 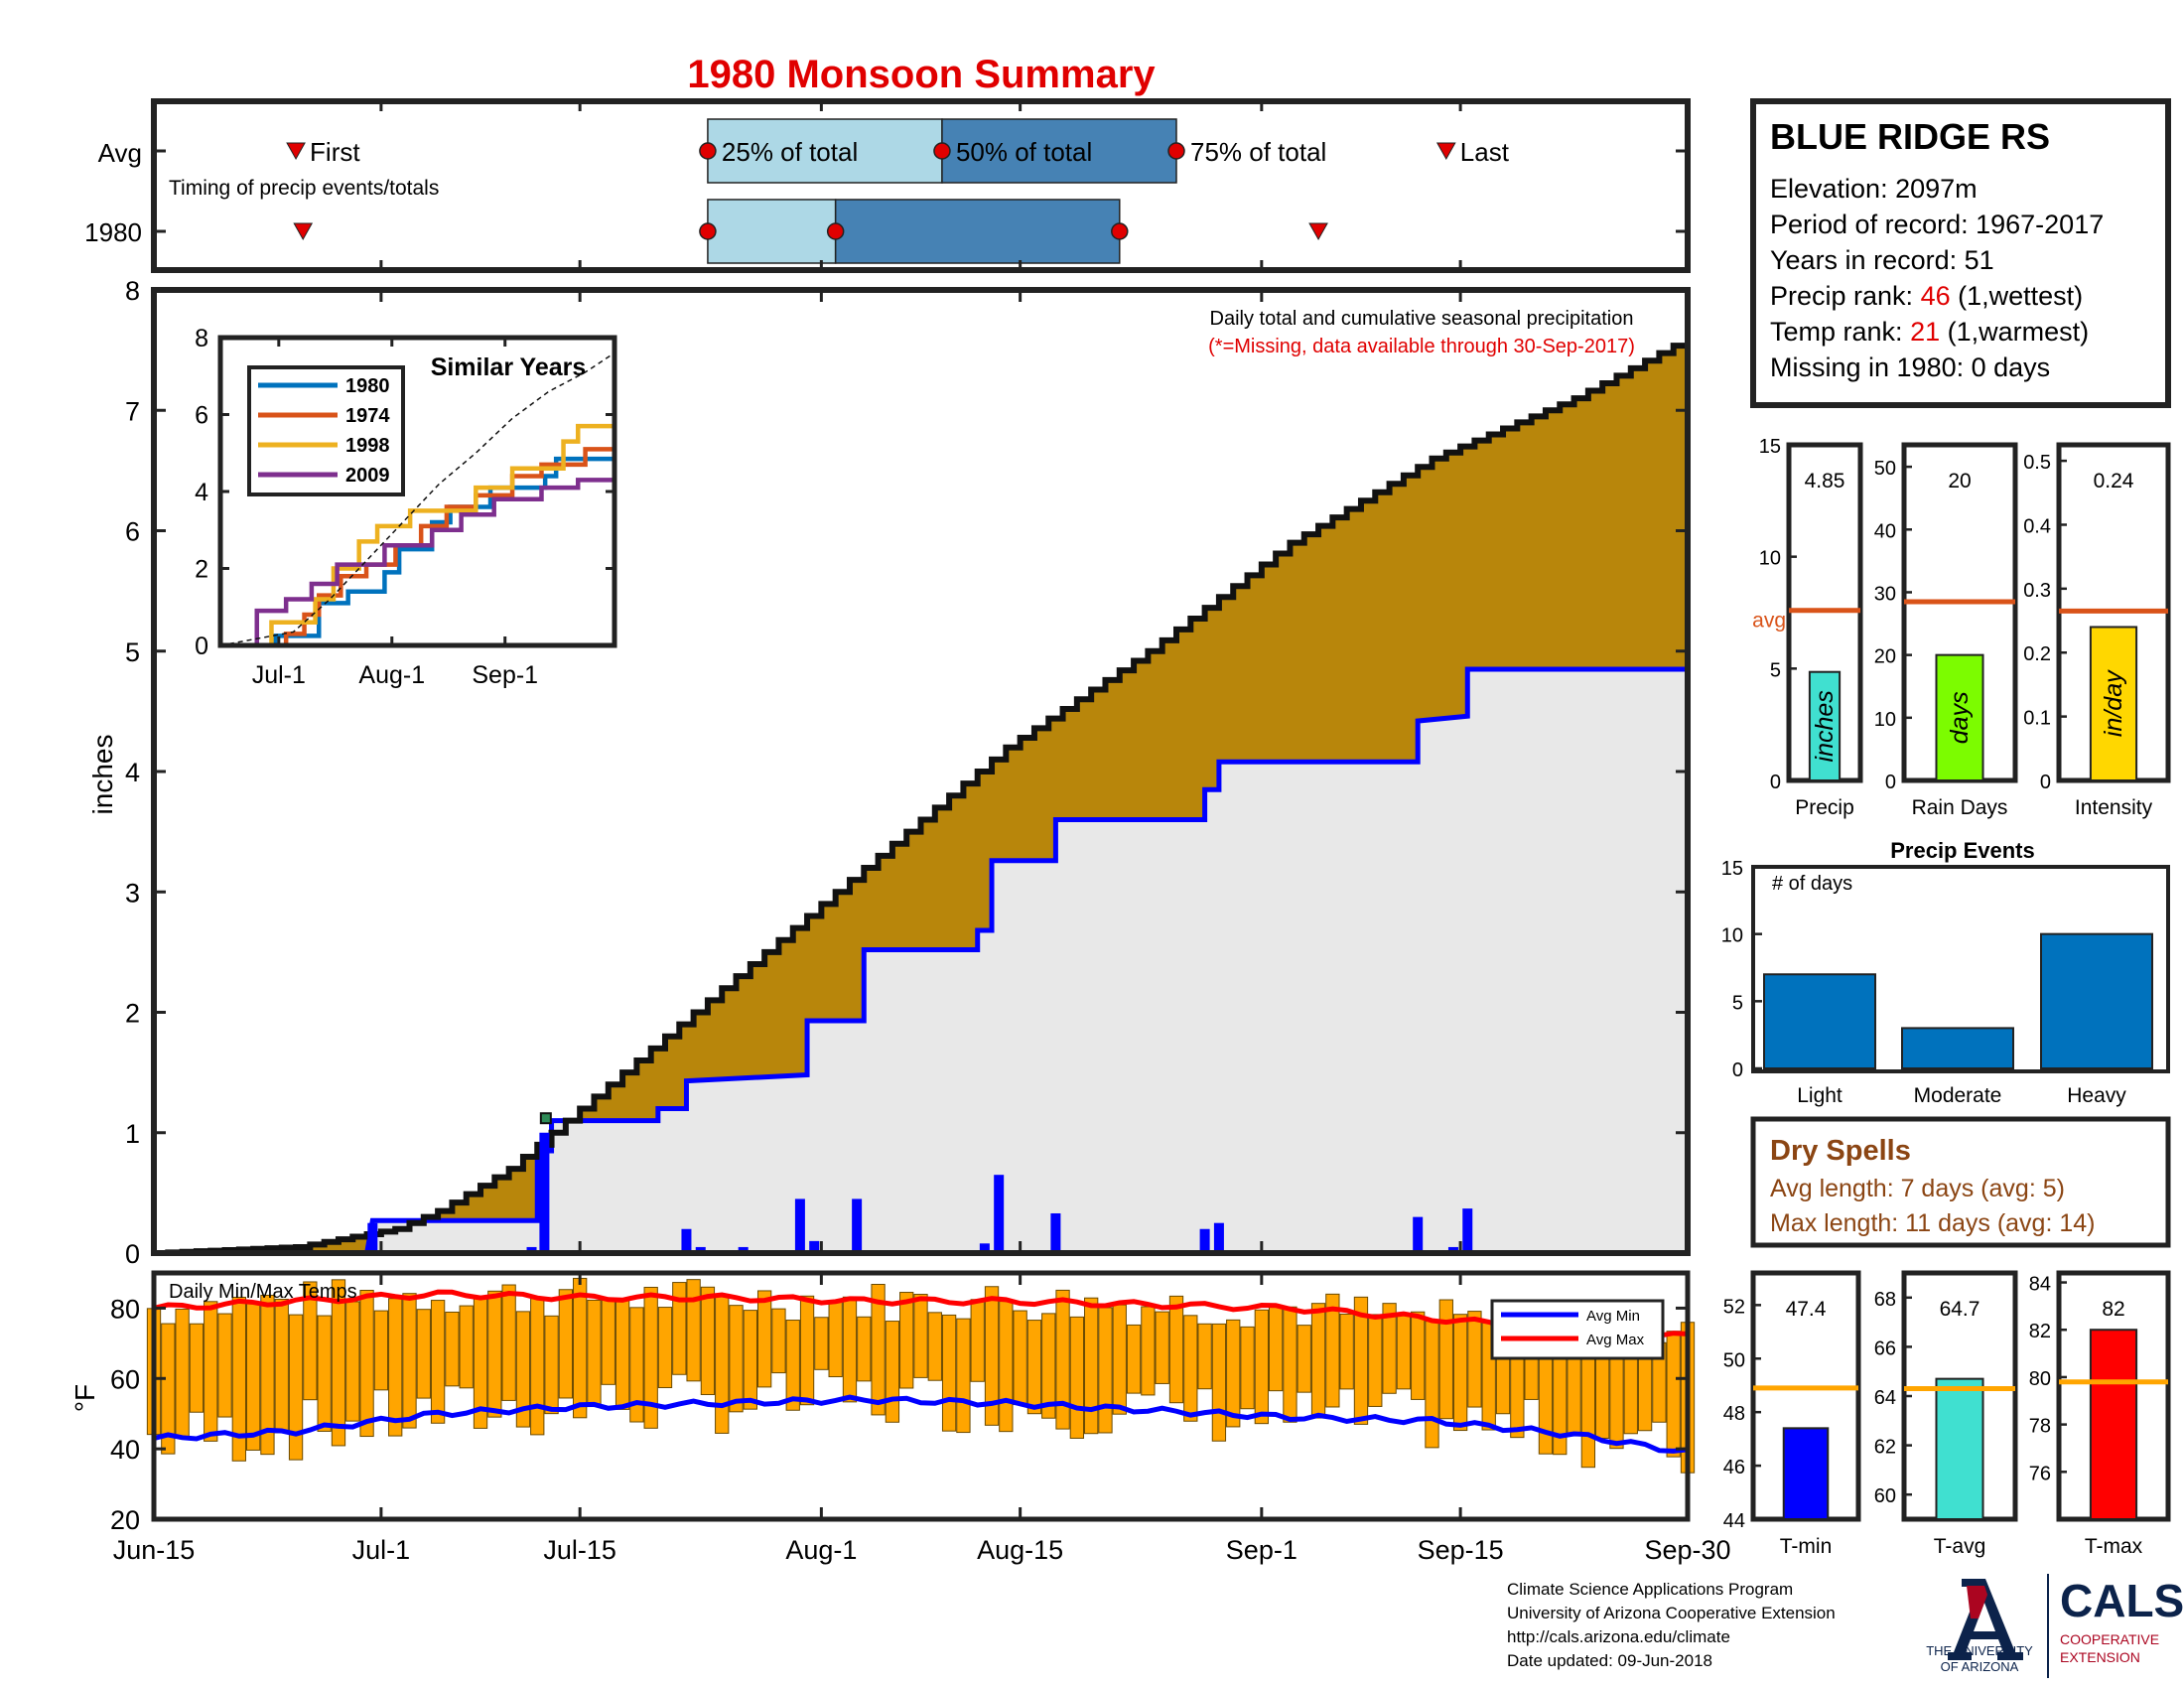 I want to click on tmin-y-tick-label: 50, so click(x=1734, y=1360).